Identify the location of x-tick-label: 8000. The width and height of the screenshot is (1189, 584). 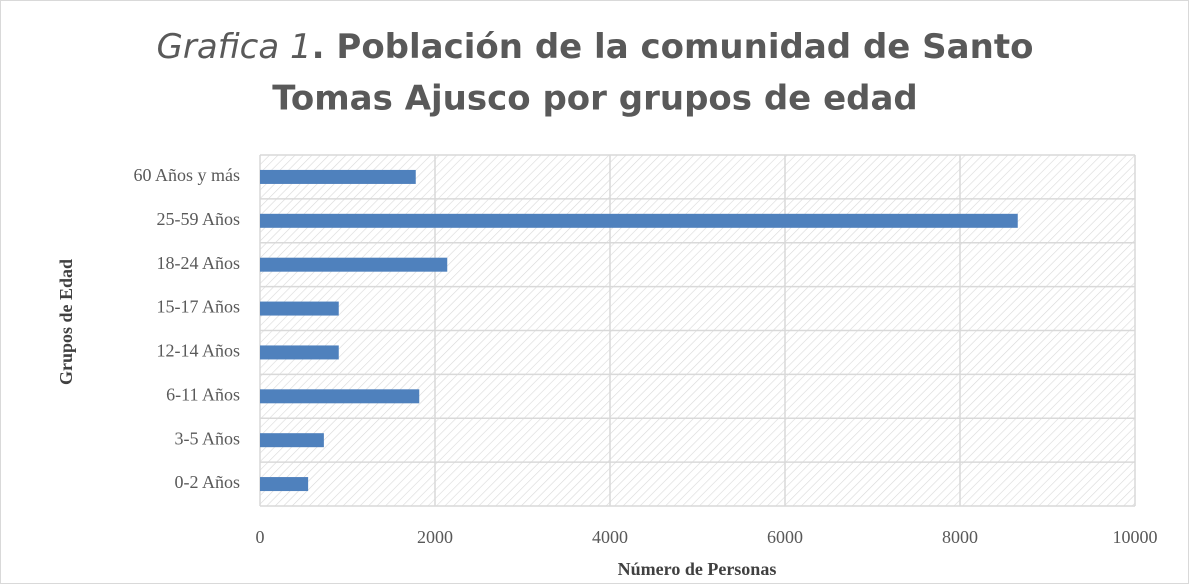
(960, 537).